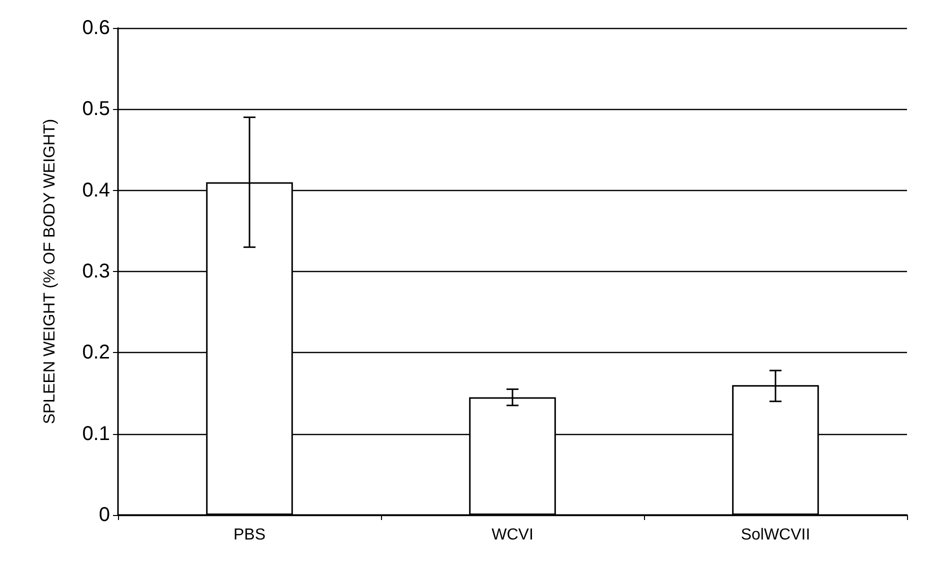 Image resolution: width=931 pixels, height=575 pixels. Describe the element at coordinates (513, 535) in the screenshot. I see `x-tick-label: WCVI` at that location.